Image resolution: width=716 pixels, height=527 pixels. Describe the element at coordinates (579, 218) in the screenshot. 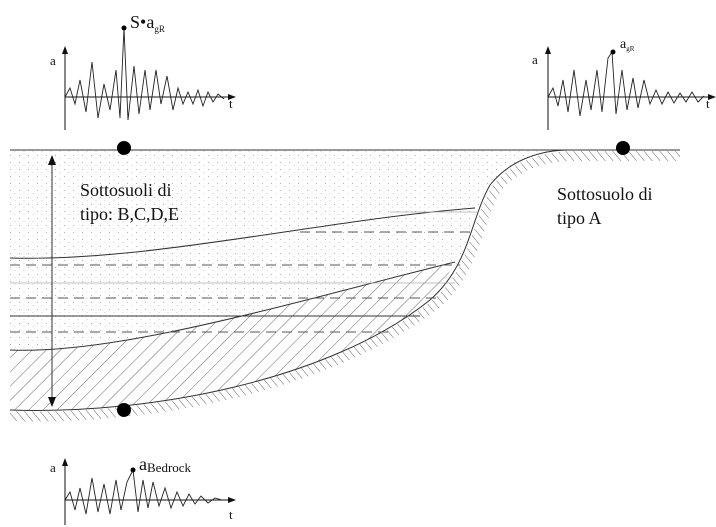

I see `soil-label: tipo A` at that location.